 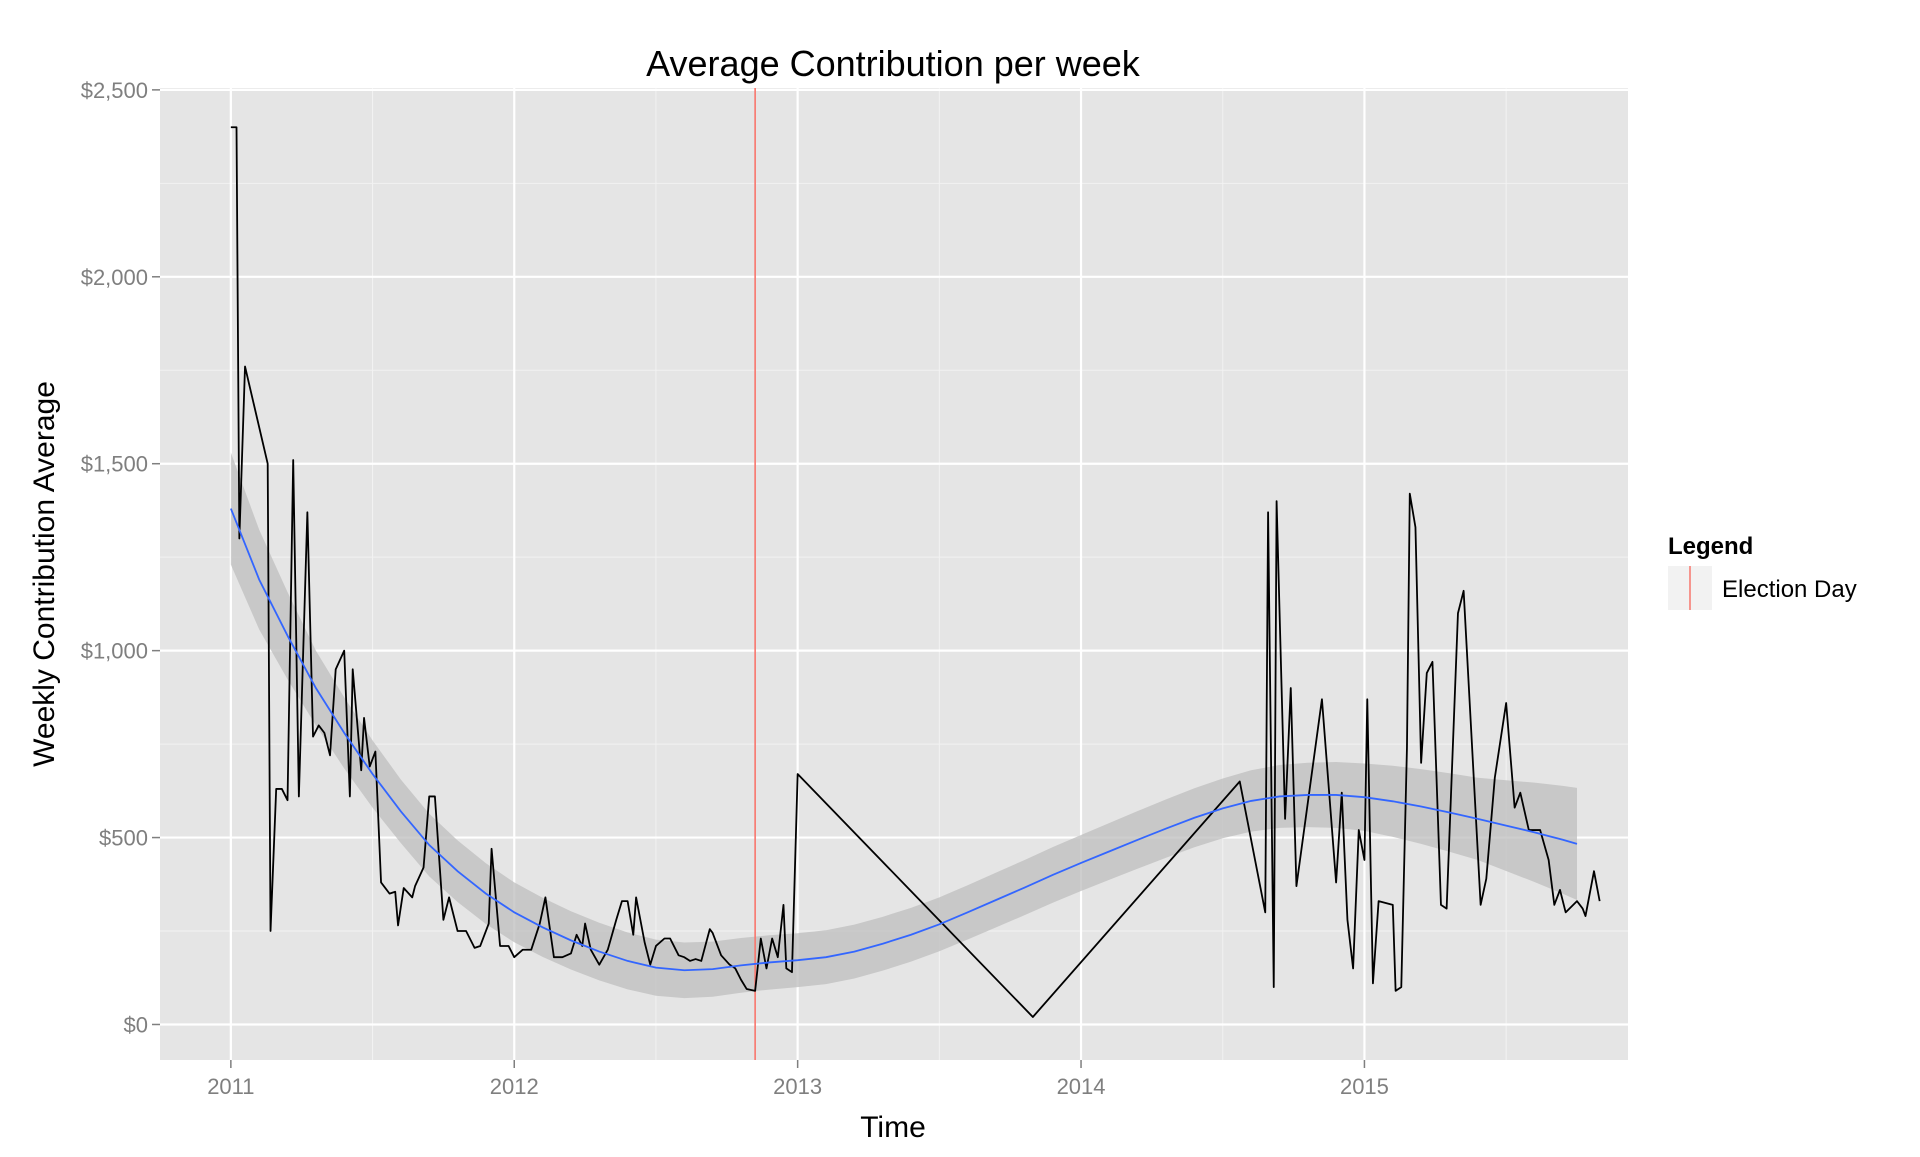 I want to click on x-tick-label: 2012, so click(x=514, y=1086).